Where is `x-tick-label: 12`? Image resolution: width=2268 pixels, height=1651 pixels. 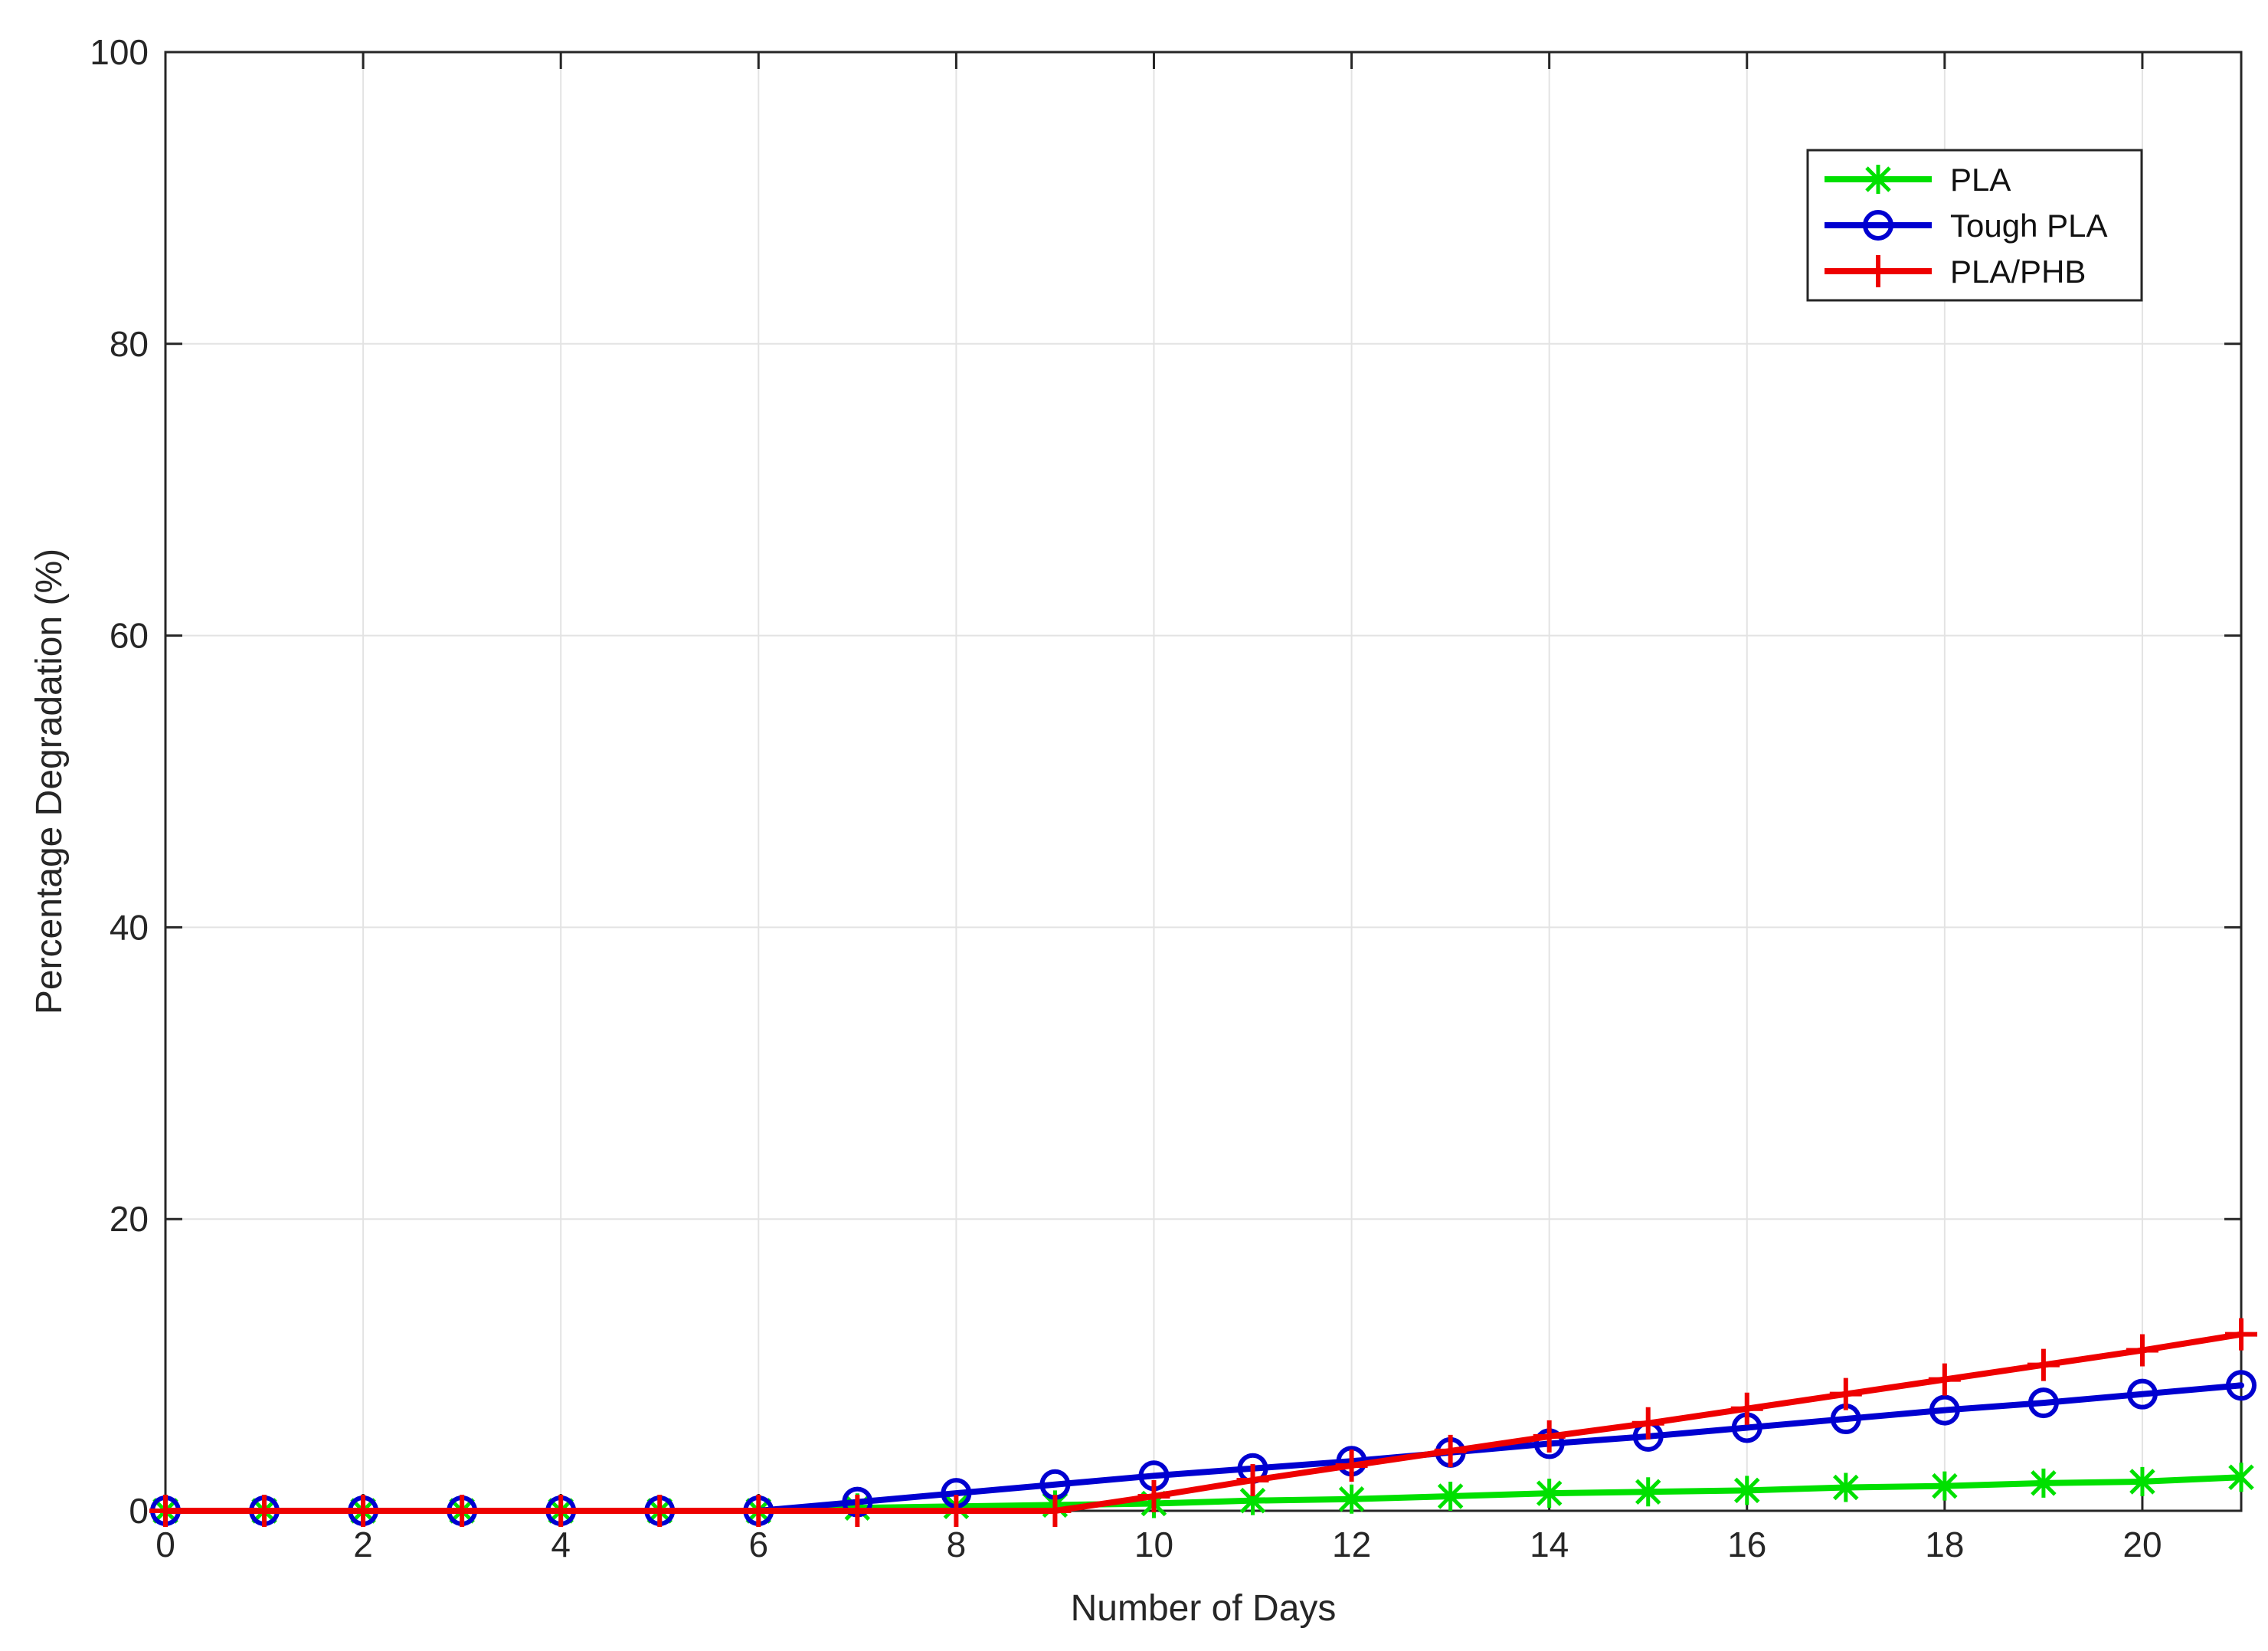 x-tick-label: 12 is located at coordinates (1351, 1544).